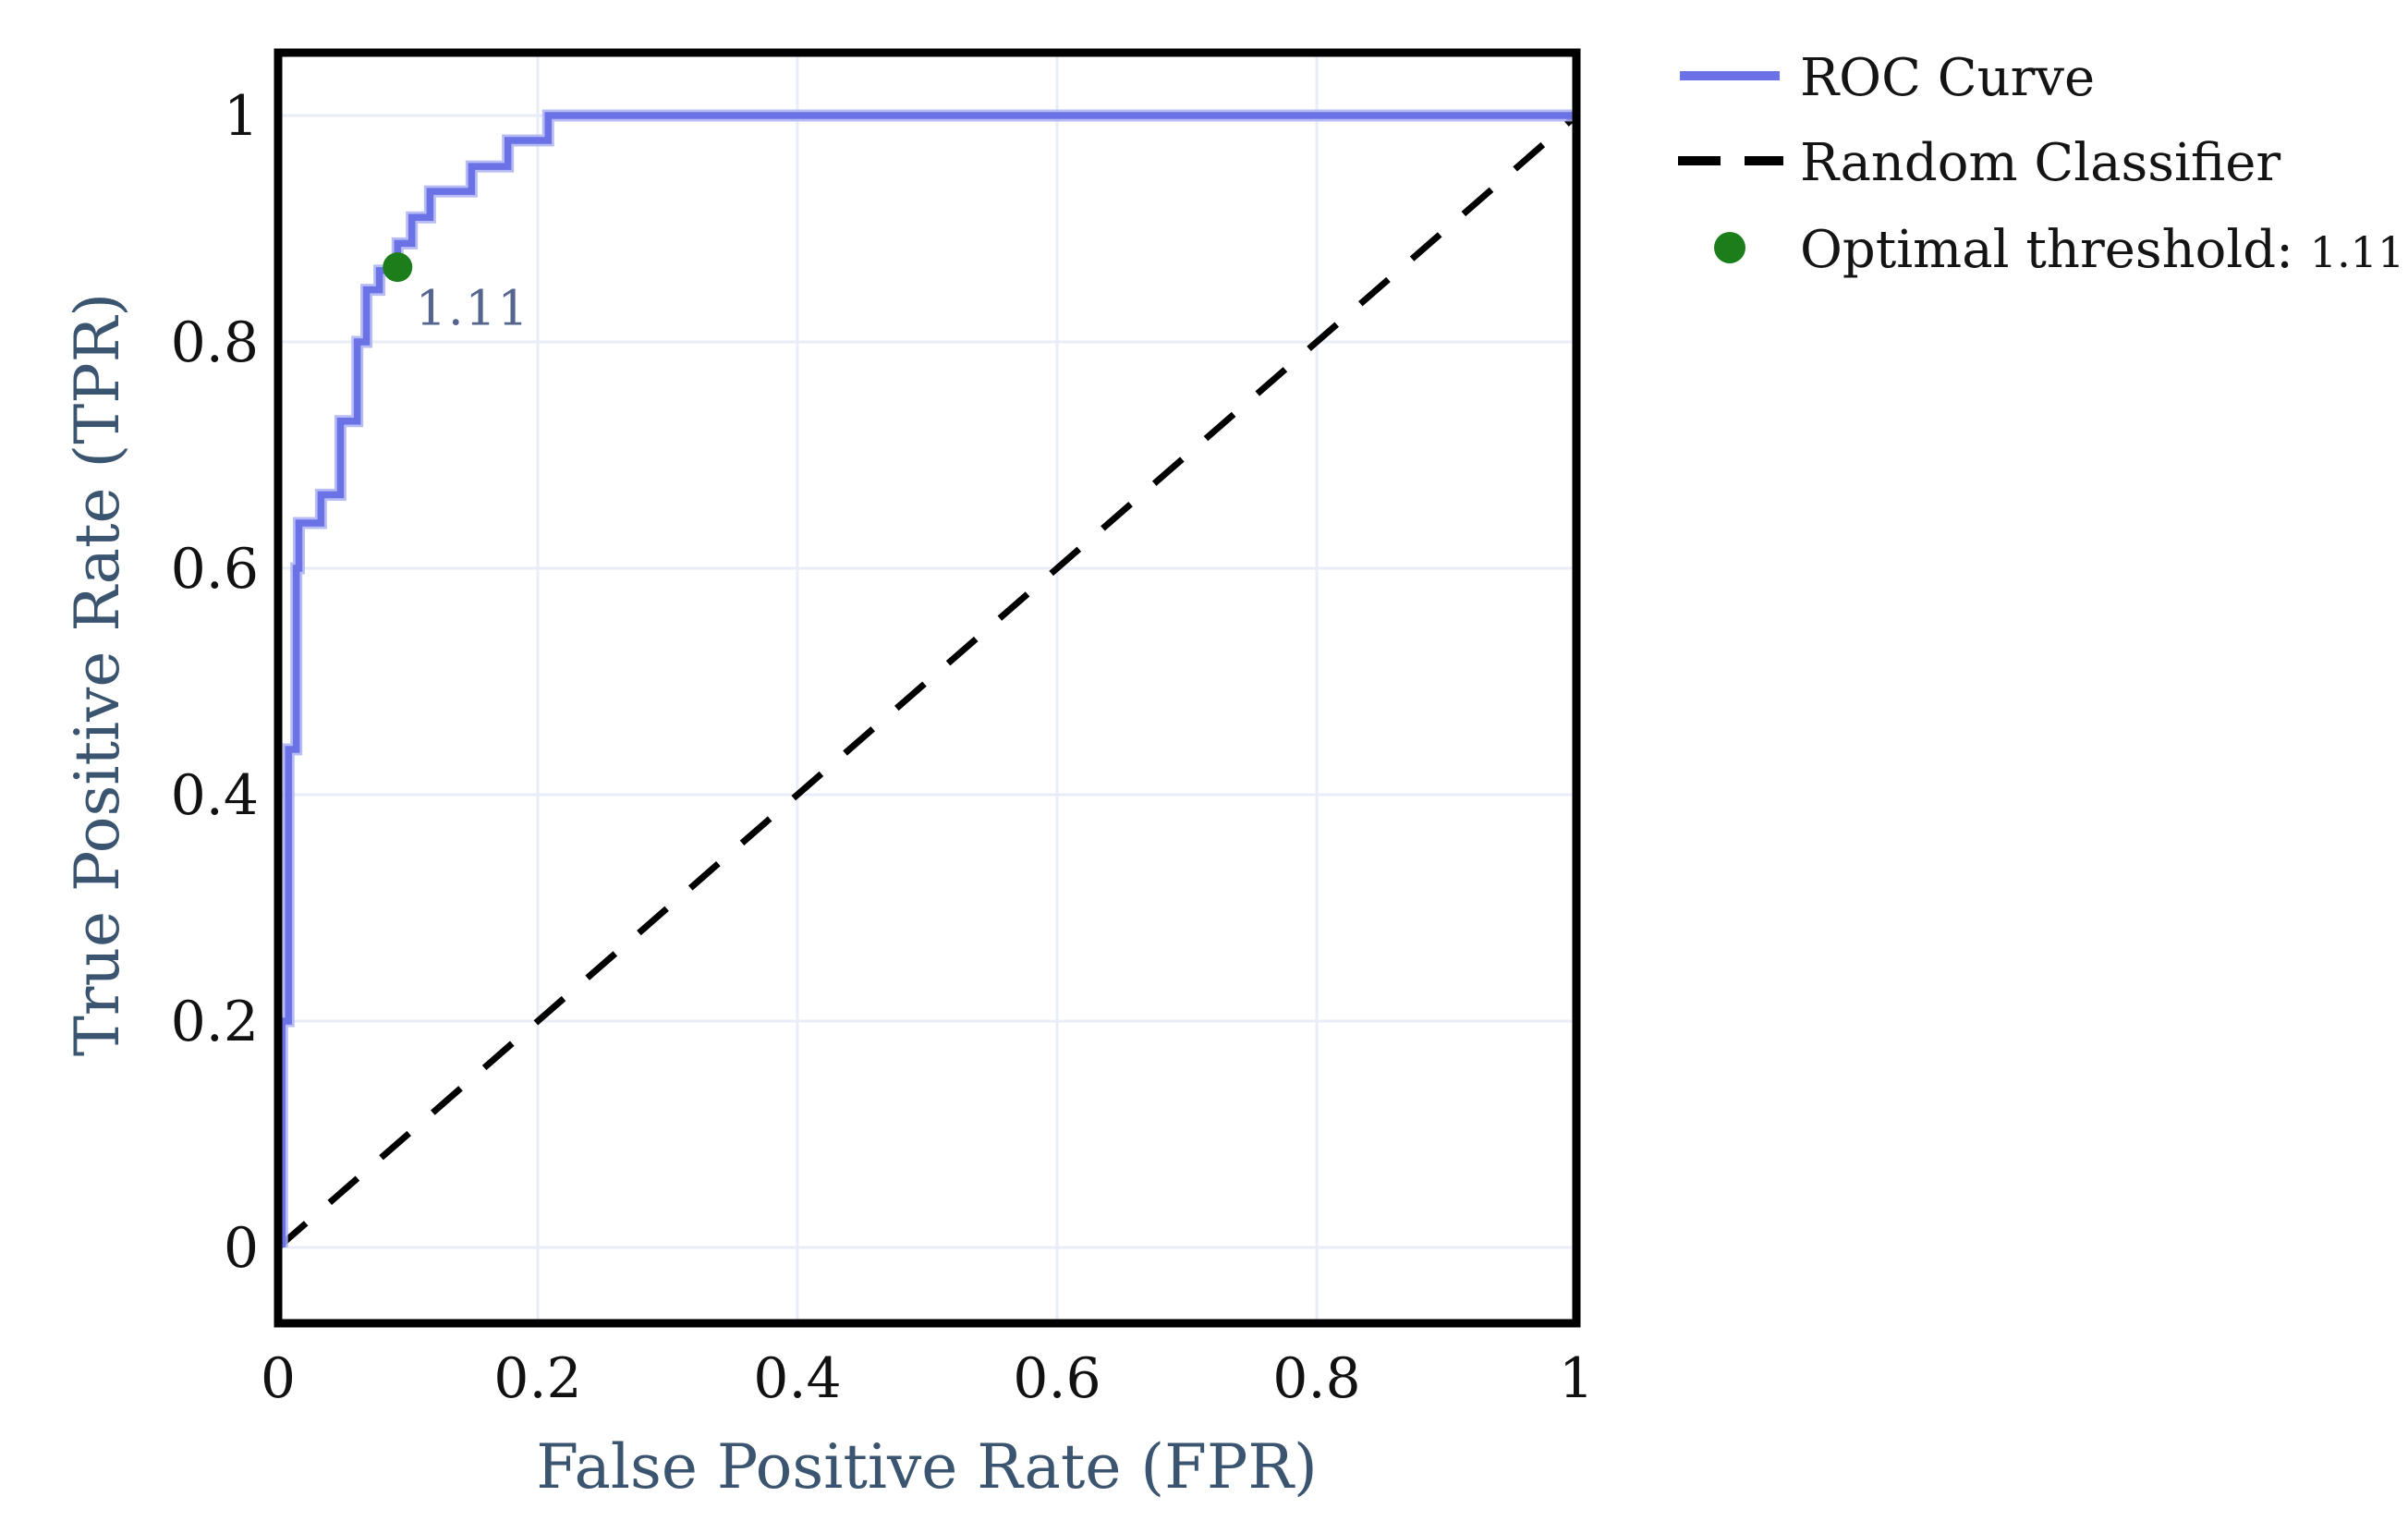  What do you see at coordinates (398, 268) in the screenshot?
I see `optimal-threshold-dot` at bounding box center [398, 268].